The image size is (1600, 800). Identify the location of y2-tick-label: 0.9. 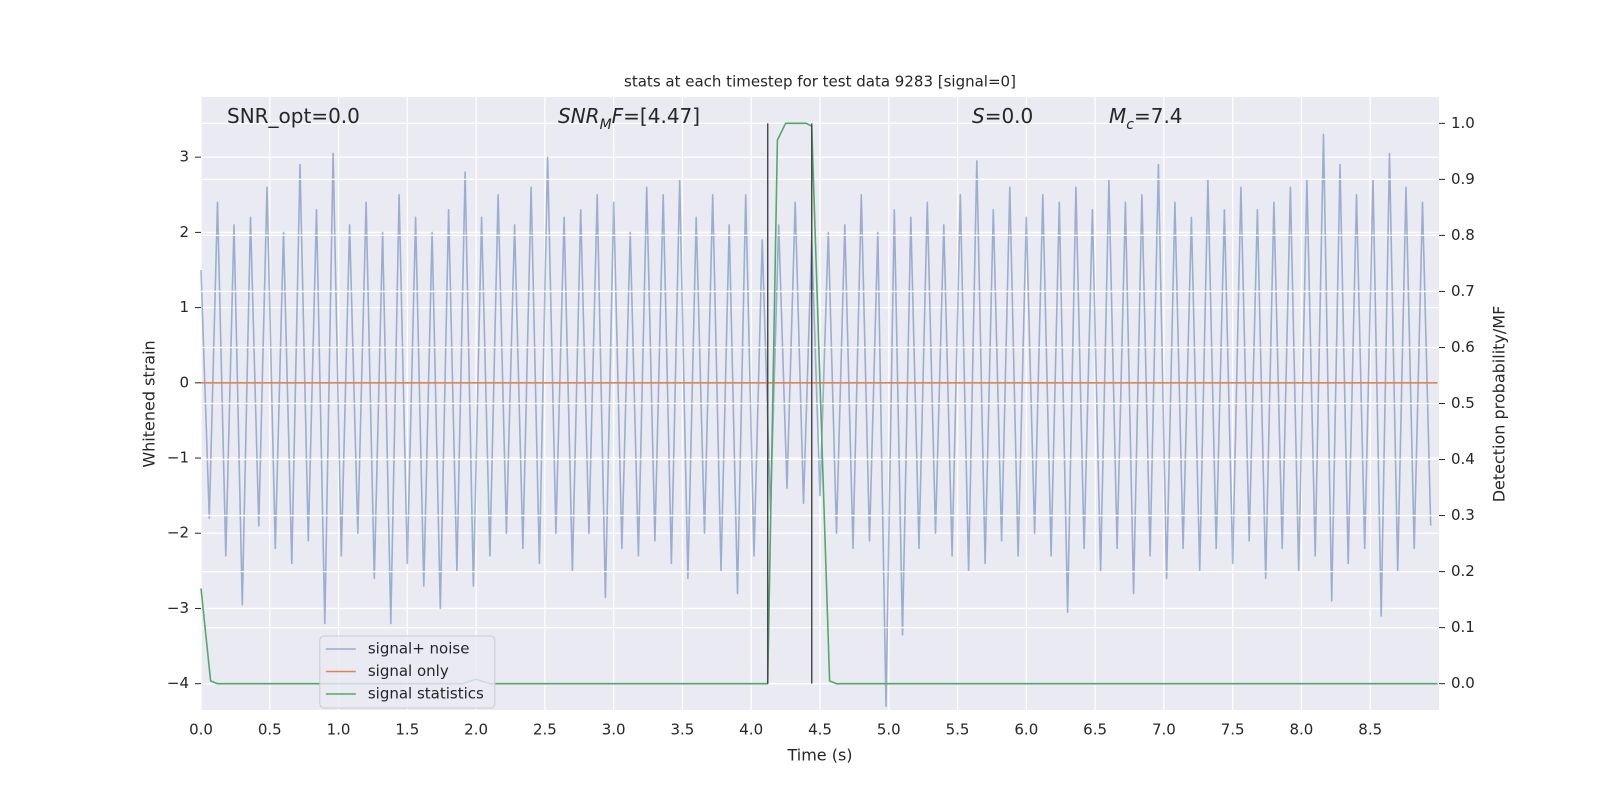
(1463, 179).